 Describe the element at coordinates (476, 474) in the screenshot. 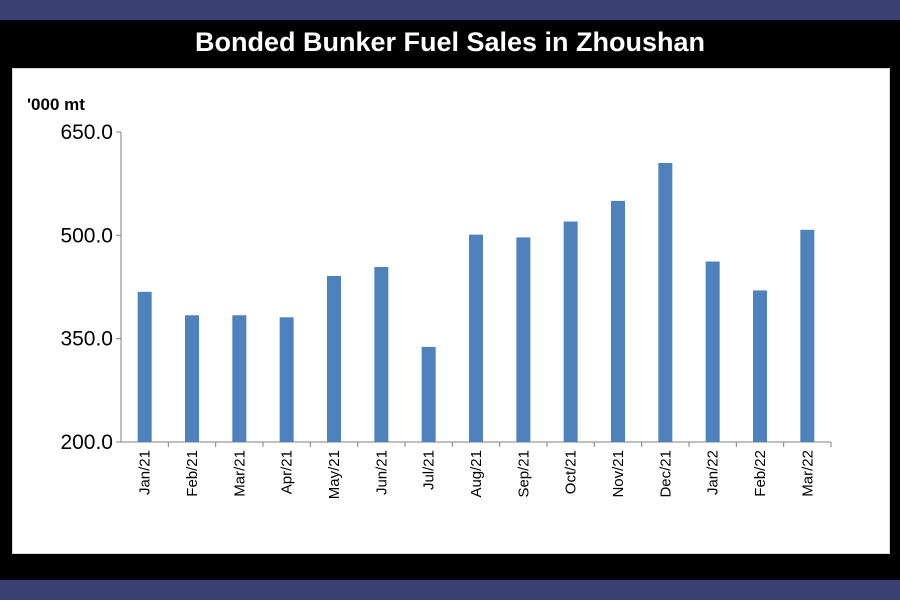

I see `x-tick-label: Aug/21` at that location.